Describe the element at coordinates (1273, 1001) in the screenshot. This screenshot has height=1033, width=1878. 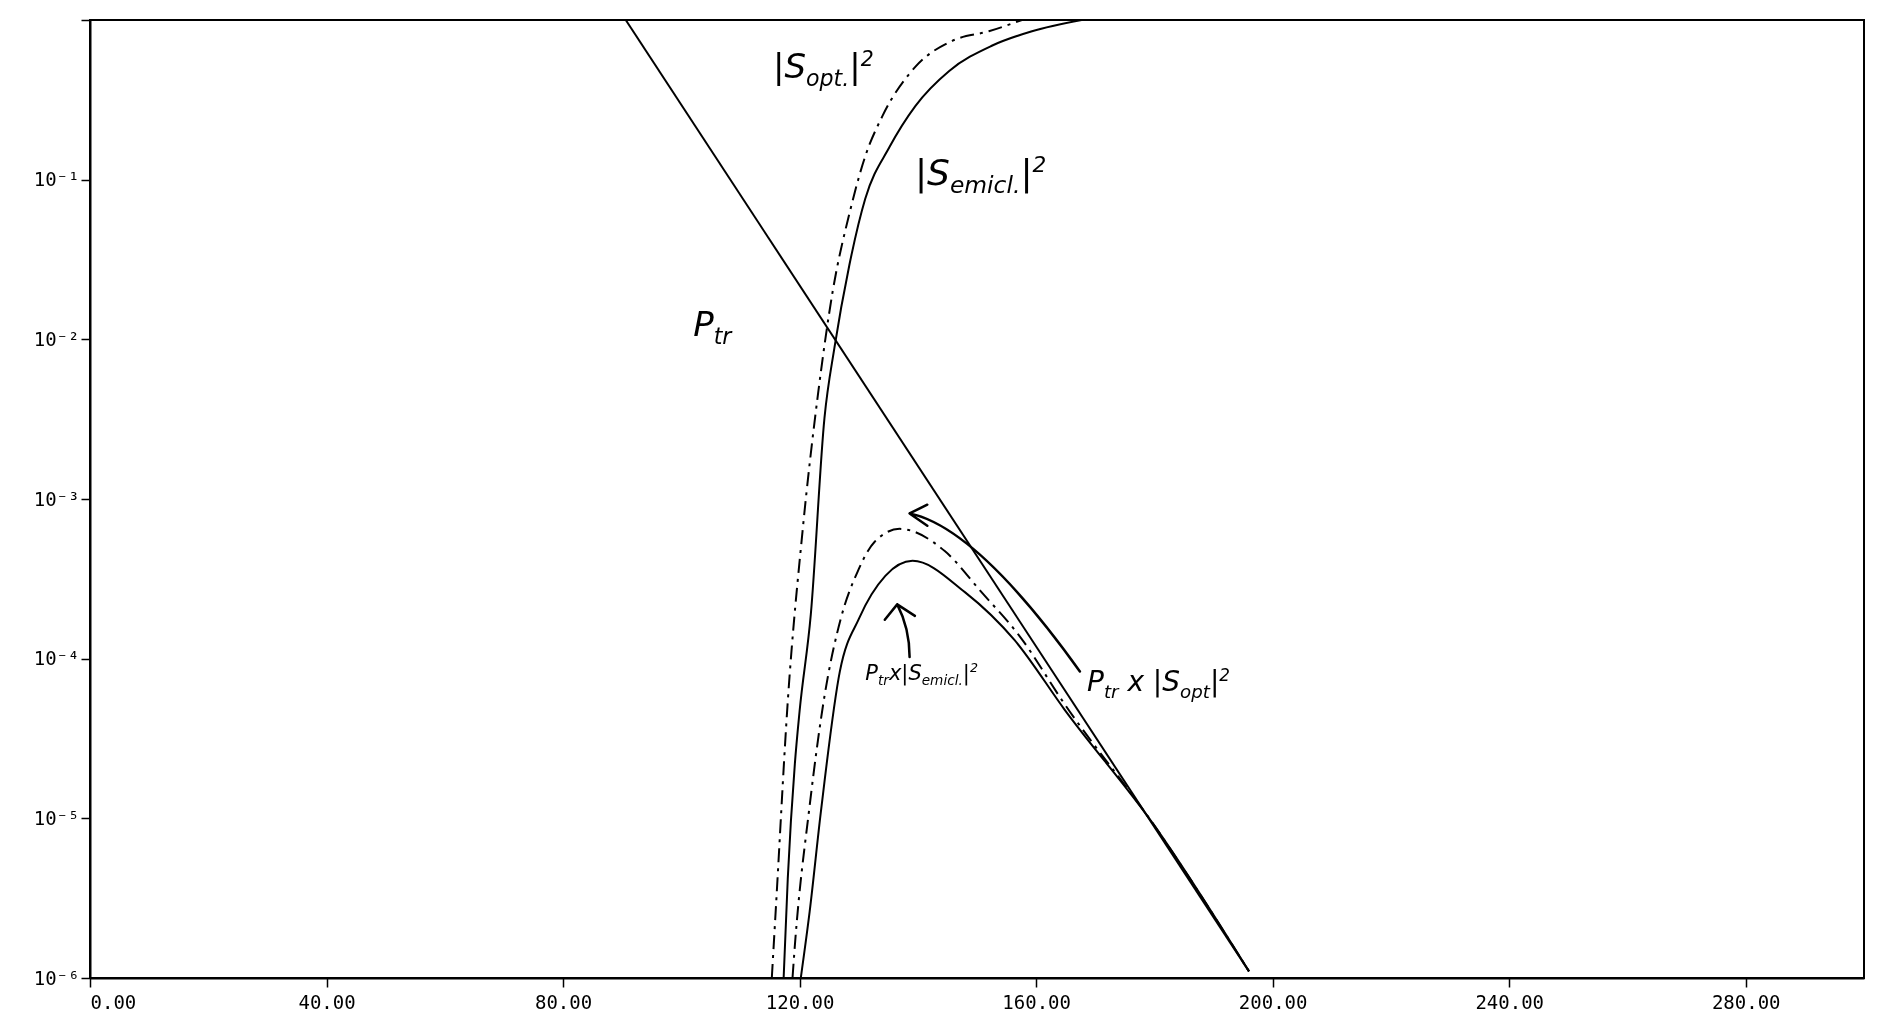
I see `x-tick-label: 200.00` at that location.